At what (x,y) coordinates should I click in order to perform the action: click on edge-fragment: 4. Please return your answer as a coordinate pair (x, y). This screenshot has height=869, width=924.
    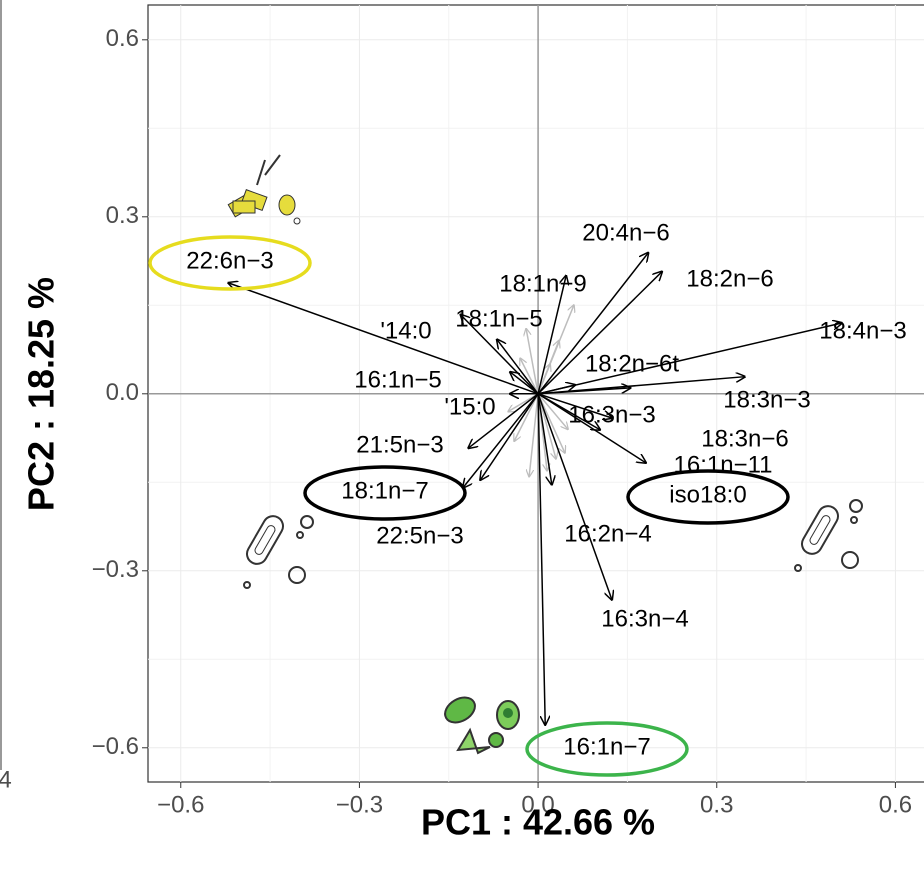
    Looking at the image, I should click on (6, 779).